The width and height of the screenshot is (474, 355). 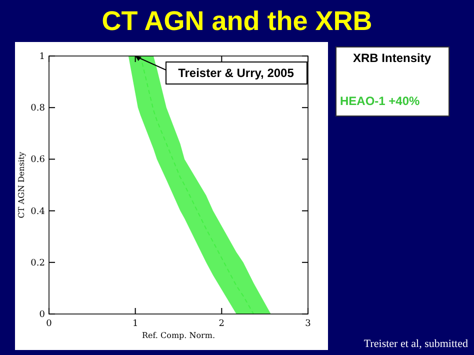 What do you see at coordinates (308, 324) in the screenshot?
I see `x-tick-label: 3` at bounding box center [308, 324].